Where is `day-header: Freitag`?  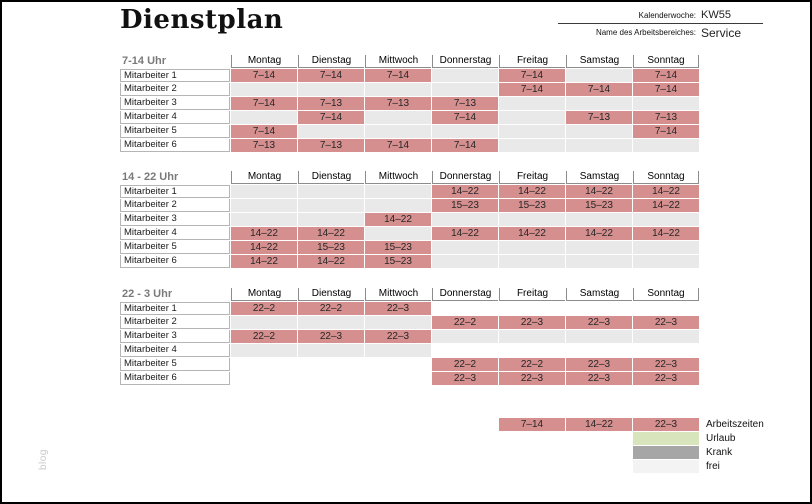 day-header: Freitag is located at coordinates (532, 294).